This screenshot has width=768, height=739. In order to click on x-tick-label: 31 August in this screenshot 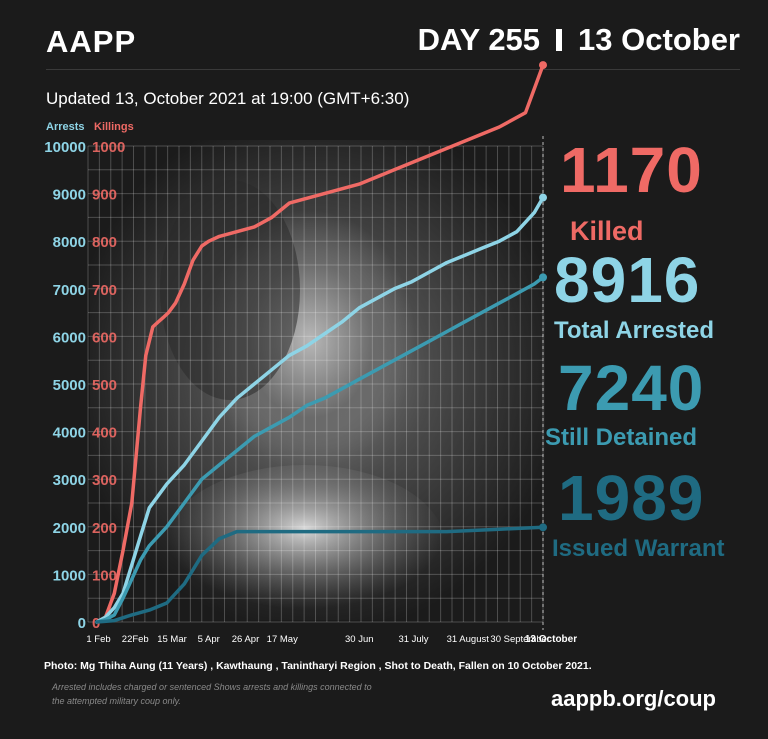, I will do `click(468, 639)`.